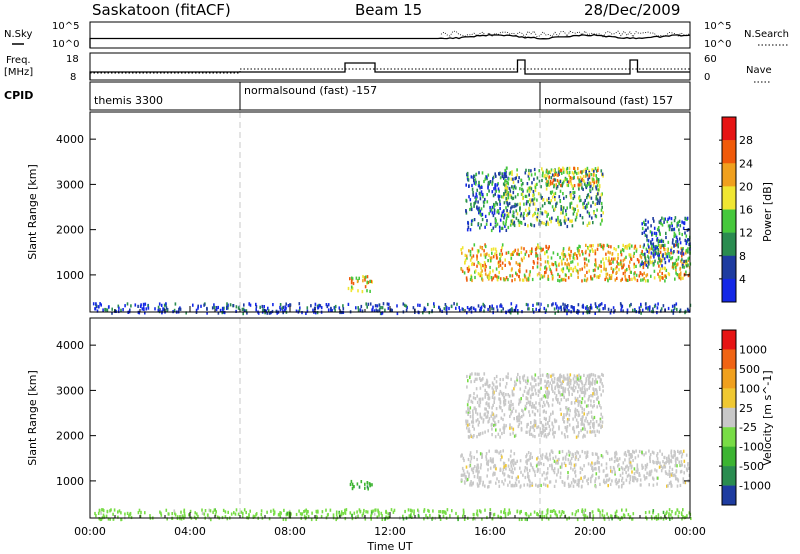 The width and height of the screenshot is (800, 554). I want to click on cpid-segment-2: normalsound (fast) -157, so click(310, 90).